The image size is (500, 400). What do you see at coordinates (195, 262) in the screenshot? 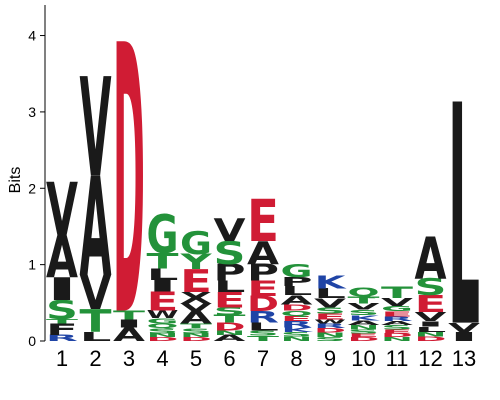
I see `logo-letter-Y: Y` at bounding box center [195, 262].